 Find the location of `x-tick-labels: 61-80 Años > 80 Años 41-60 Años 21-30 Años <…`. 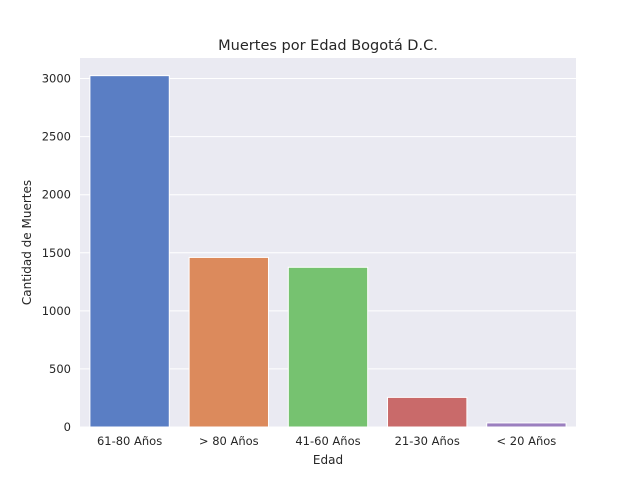

x-tick-labels: 61-80 Años > 80 Años 41-60 Años 21-30 Años <… is located at coordinates (326, 441).